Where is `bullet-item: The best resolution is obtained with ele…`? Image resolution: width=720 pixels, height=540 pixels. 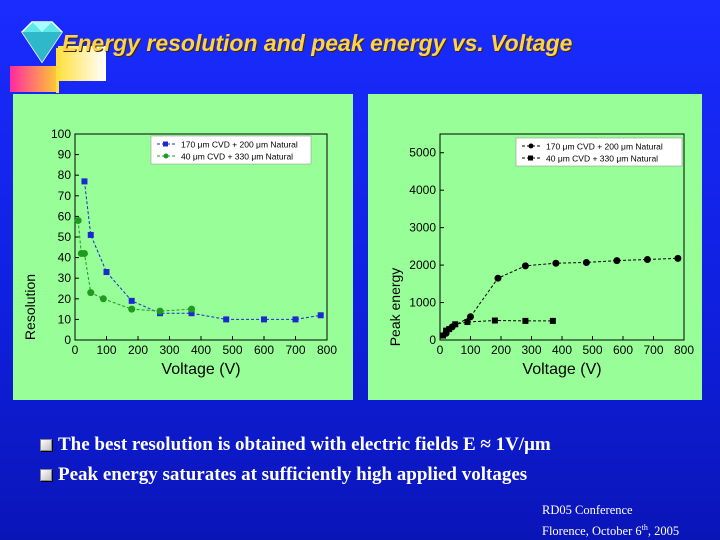
bullet-item: The best resolution is obtained with ele… is located at coordinates (380, 445).